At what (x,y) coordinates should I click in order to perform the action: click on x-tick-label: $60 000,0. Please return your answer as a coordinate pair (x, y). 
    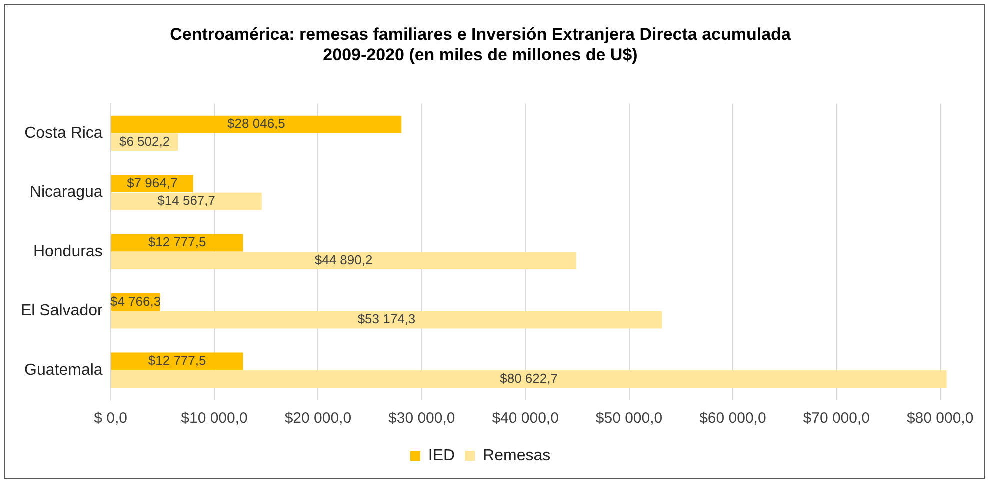
    Looking at the image, I should click on (733, 419).